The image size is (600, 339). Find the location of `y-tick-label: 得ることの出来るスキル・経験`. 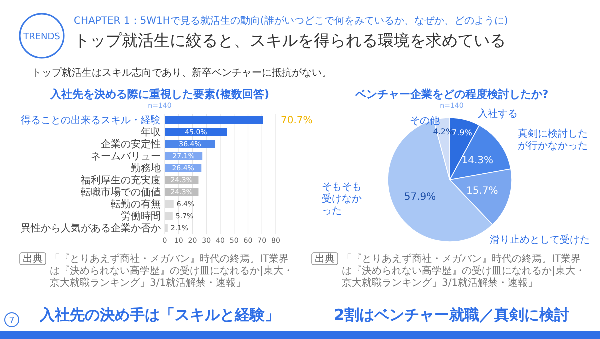

y-tick-label: 得ることの出来るスキル・経験 is located at coordinates (91, 120).